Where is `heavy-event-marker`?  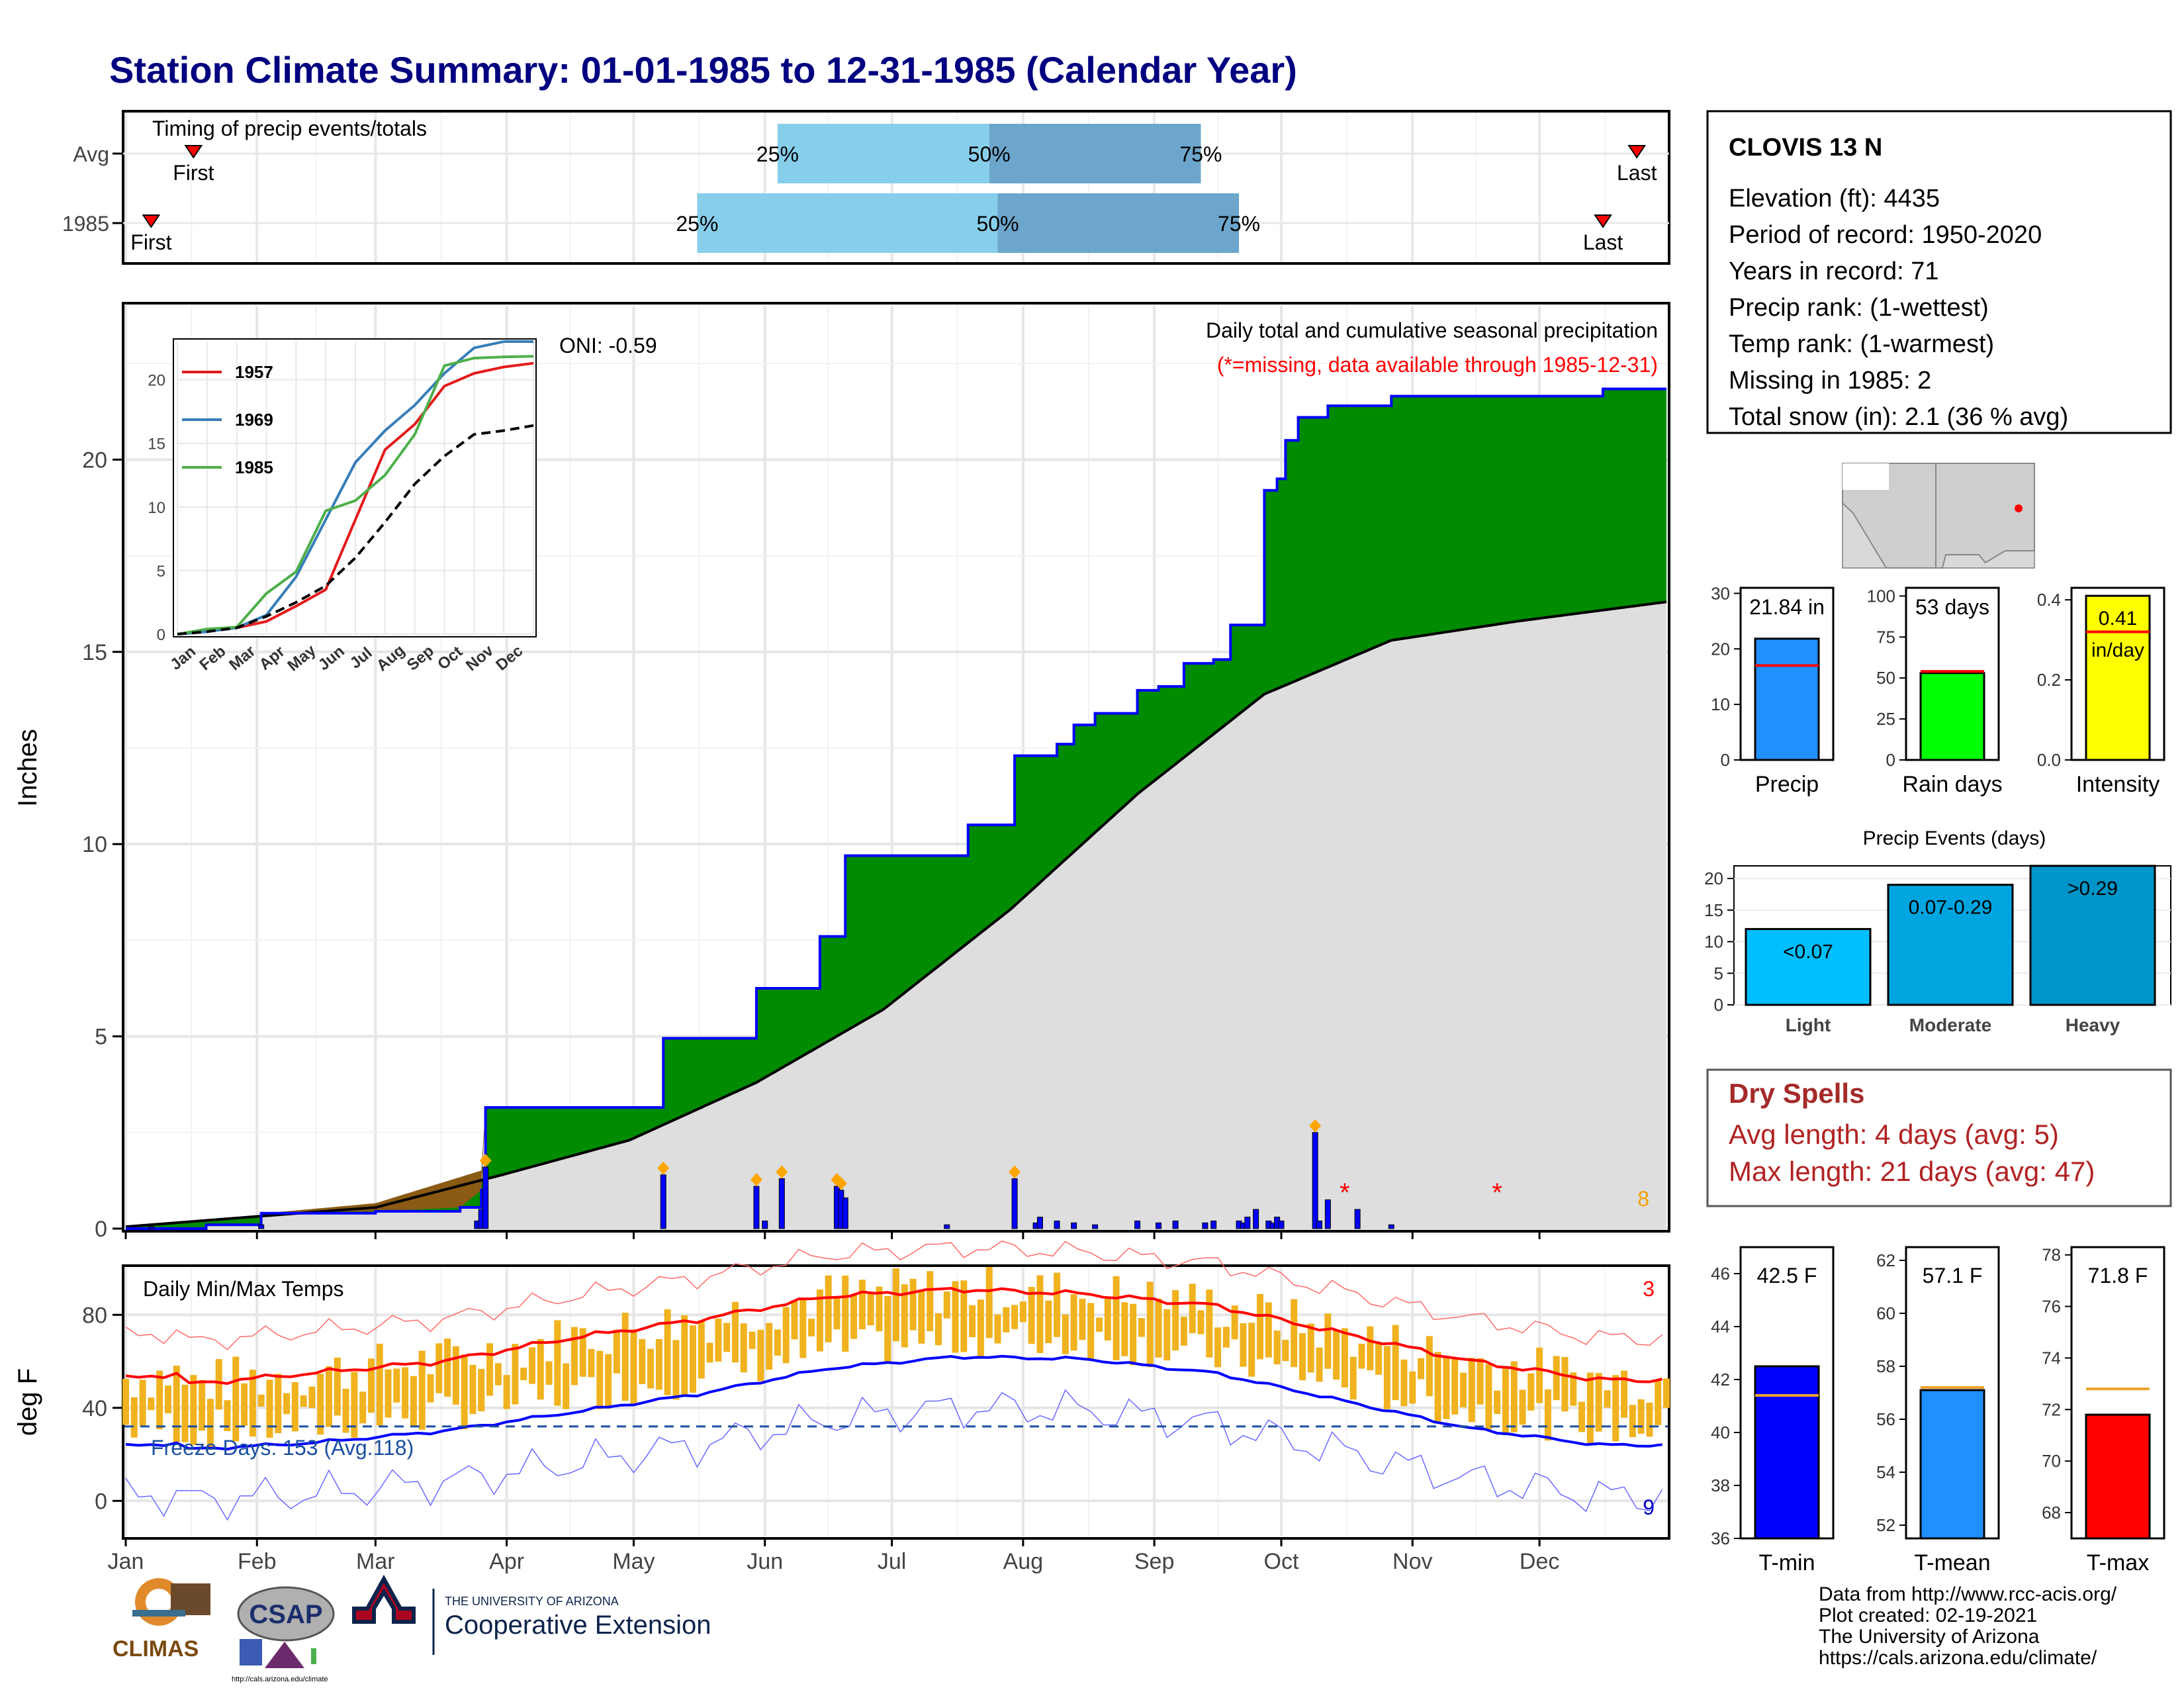 heavy-event-marker is located at coordinates (1315, 1126).